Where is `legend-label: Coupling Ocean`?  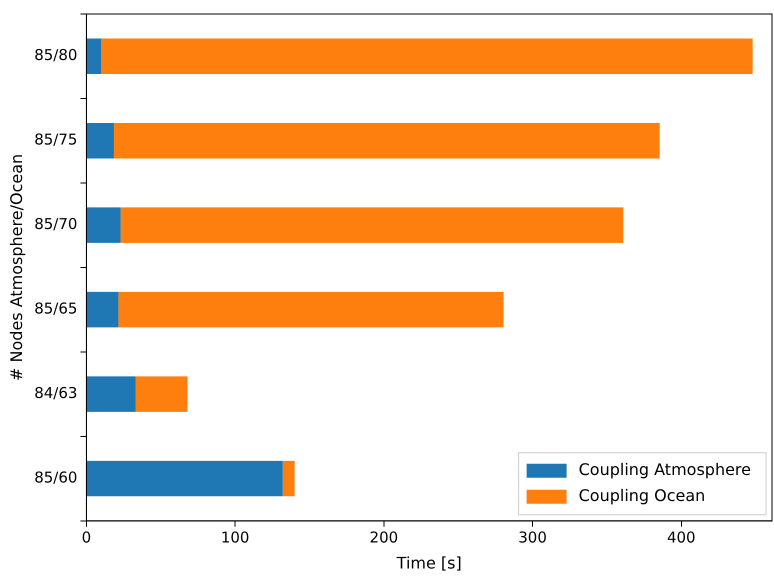
legend-label: Coupling Ocean is located at coordinates (642, 495).